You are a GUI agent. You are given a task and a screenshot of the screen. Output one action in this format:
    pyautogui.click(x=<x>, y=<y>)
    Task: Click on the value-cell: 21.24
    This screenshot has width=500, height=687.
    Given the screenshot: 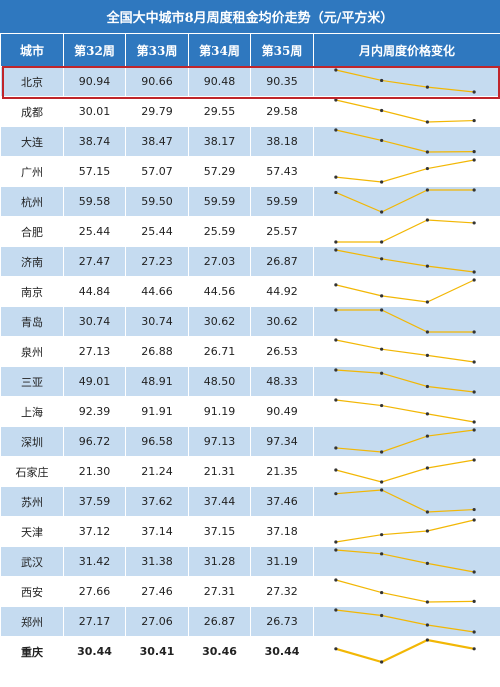 What is the action you would take?
    pyautogui.click(x=157, y=471)
    